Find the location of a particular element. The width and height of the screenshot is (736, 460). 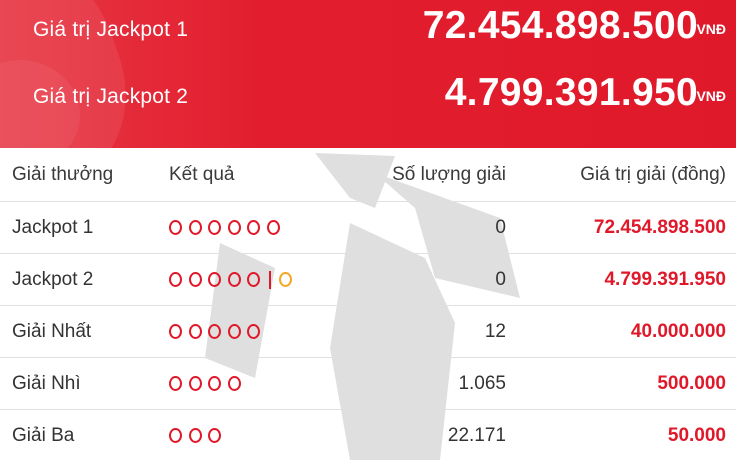

jackpot-1-value: 72.454.898.500 is located at coordinates (560, 25).